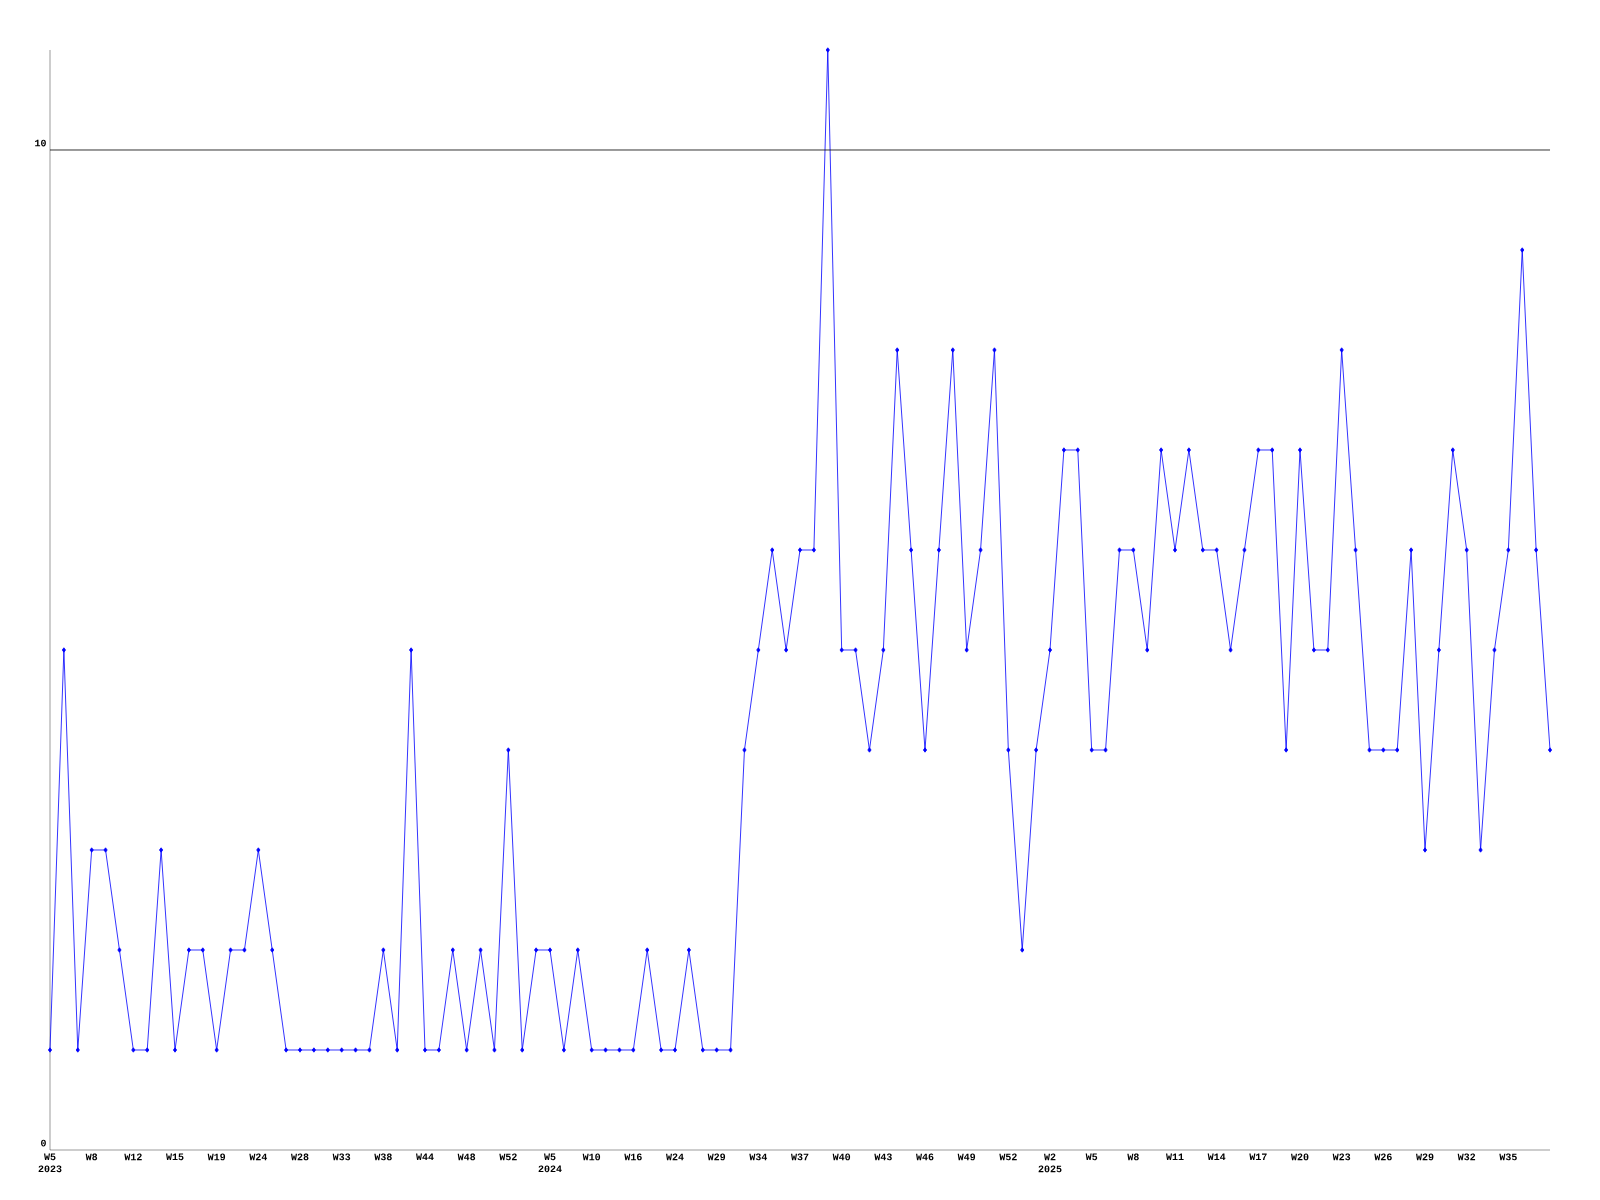 The height and width of the screenshot is (1200, 1600). What do you see at coordinates (43, 1143) in the screenshot?
I see `y-tick-label: 0` at bounding box center [43, 1143].